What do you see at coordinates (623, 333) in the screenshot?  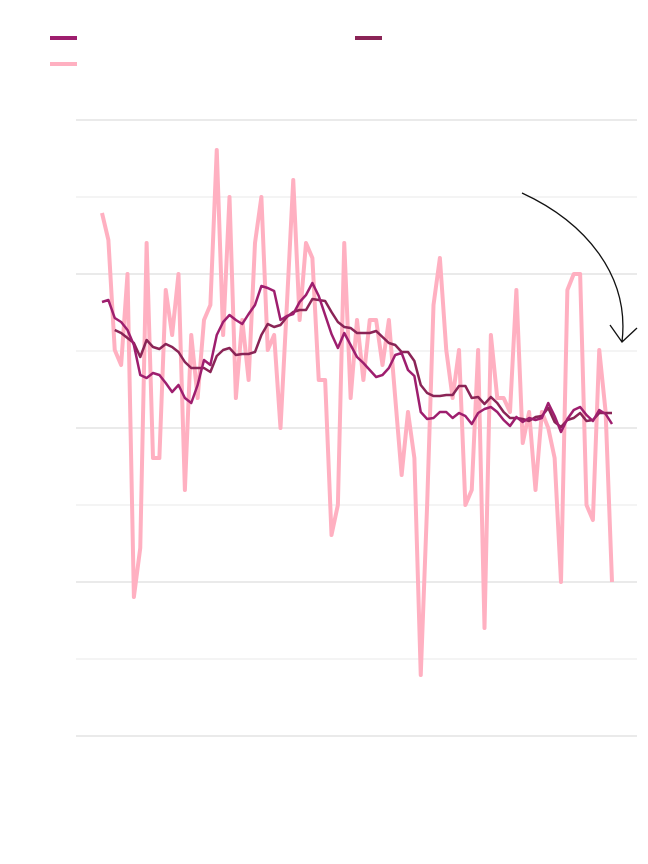 I see `arrow-head` at bounding box center [623, 333].